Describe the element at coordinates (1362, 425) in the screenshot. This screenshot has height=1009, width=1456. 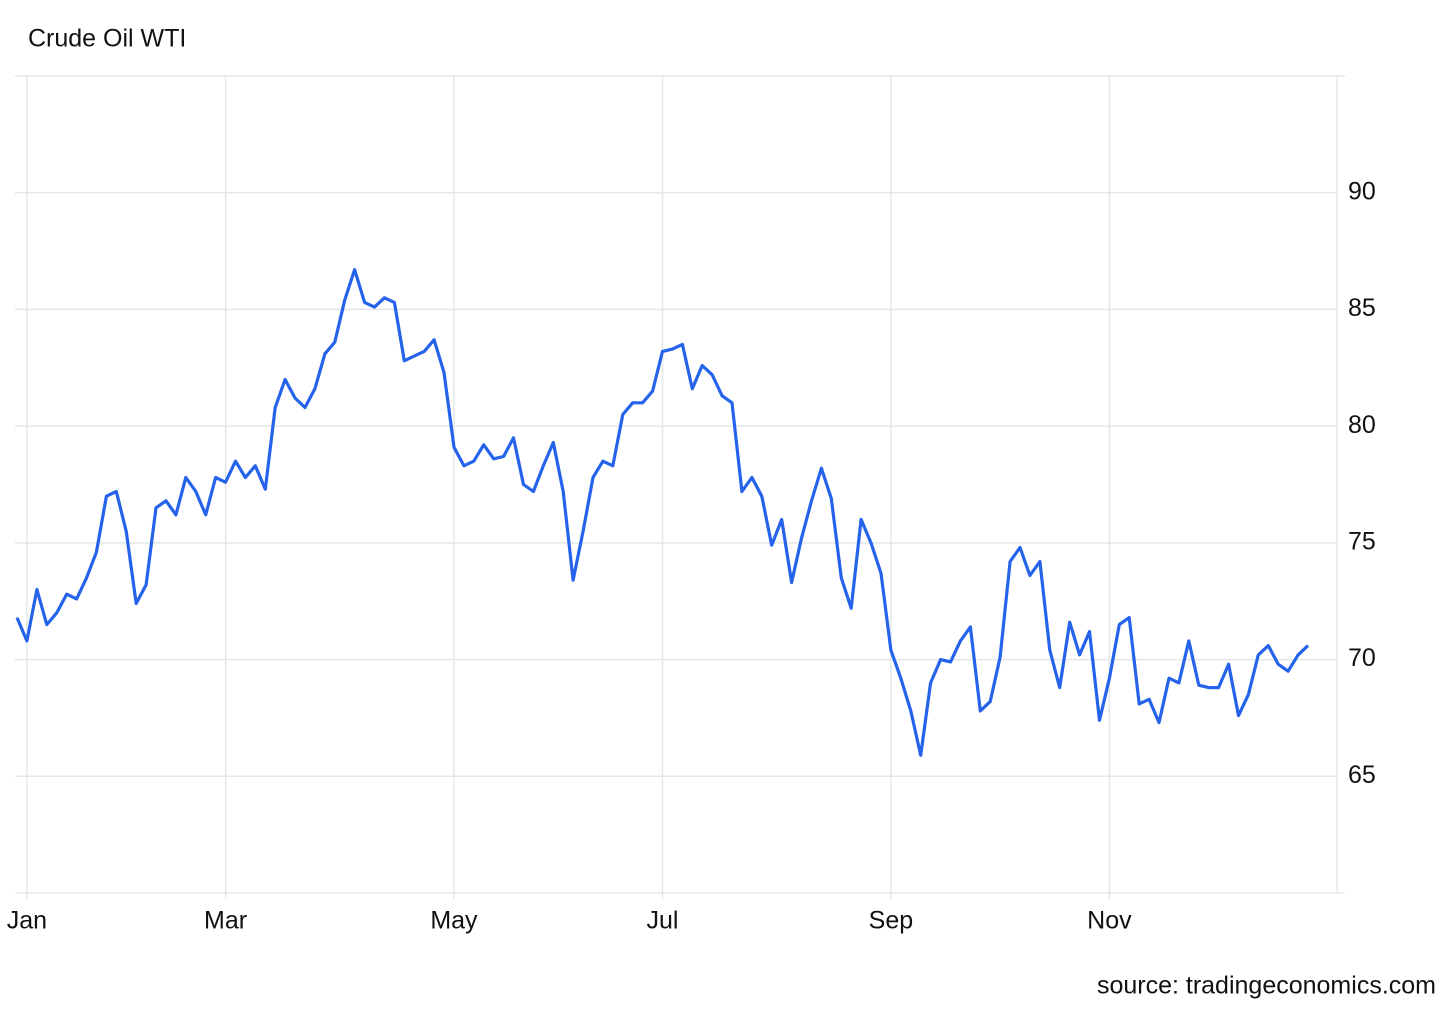
I see `y-tick-label: 80` at that location.